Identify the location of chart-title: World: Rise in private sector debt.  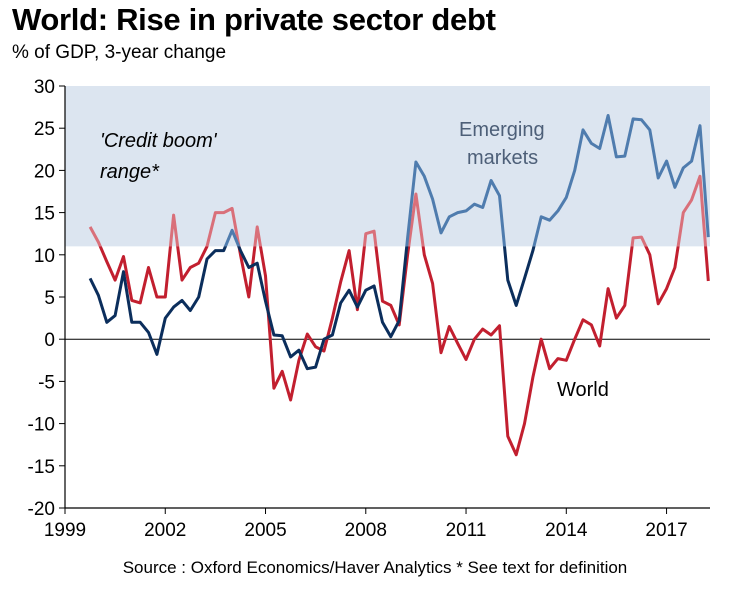
(254, 19).